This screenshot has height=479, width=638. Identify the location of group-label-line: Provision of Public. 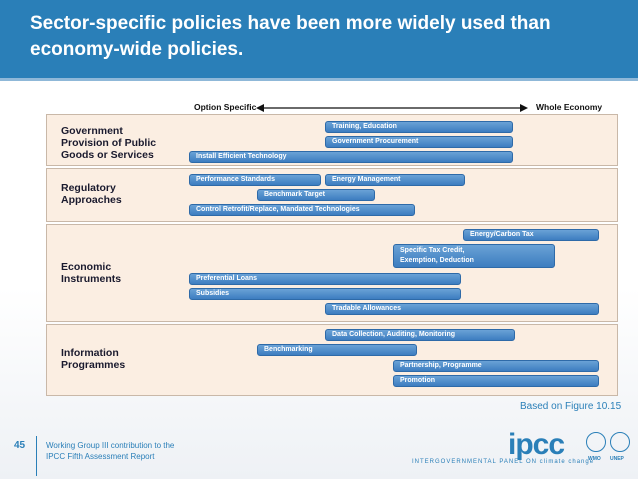
(109, 143).